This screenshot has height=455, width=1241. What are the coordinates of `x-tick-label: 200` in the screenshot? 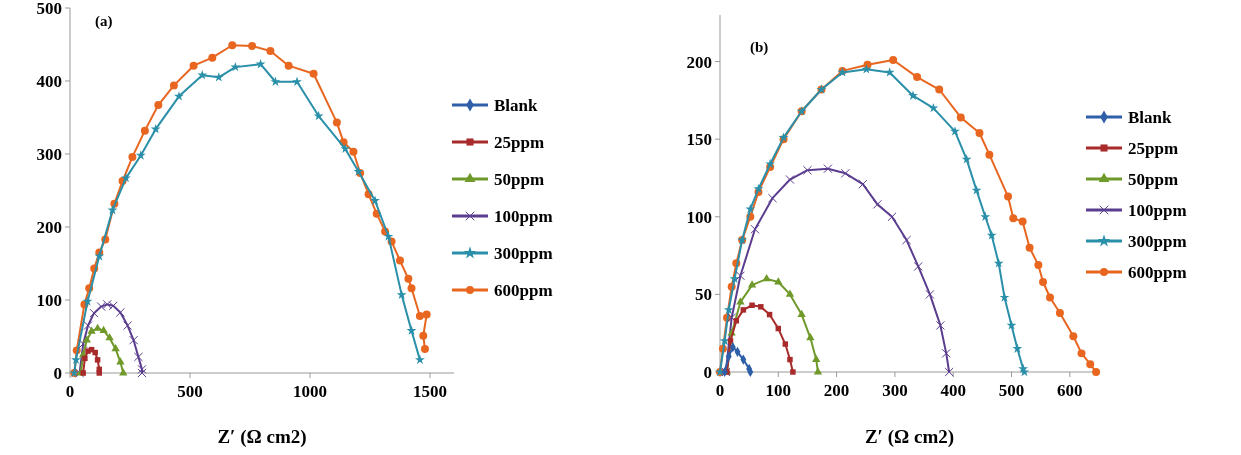 It's located at (836, 390).